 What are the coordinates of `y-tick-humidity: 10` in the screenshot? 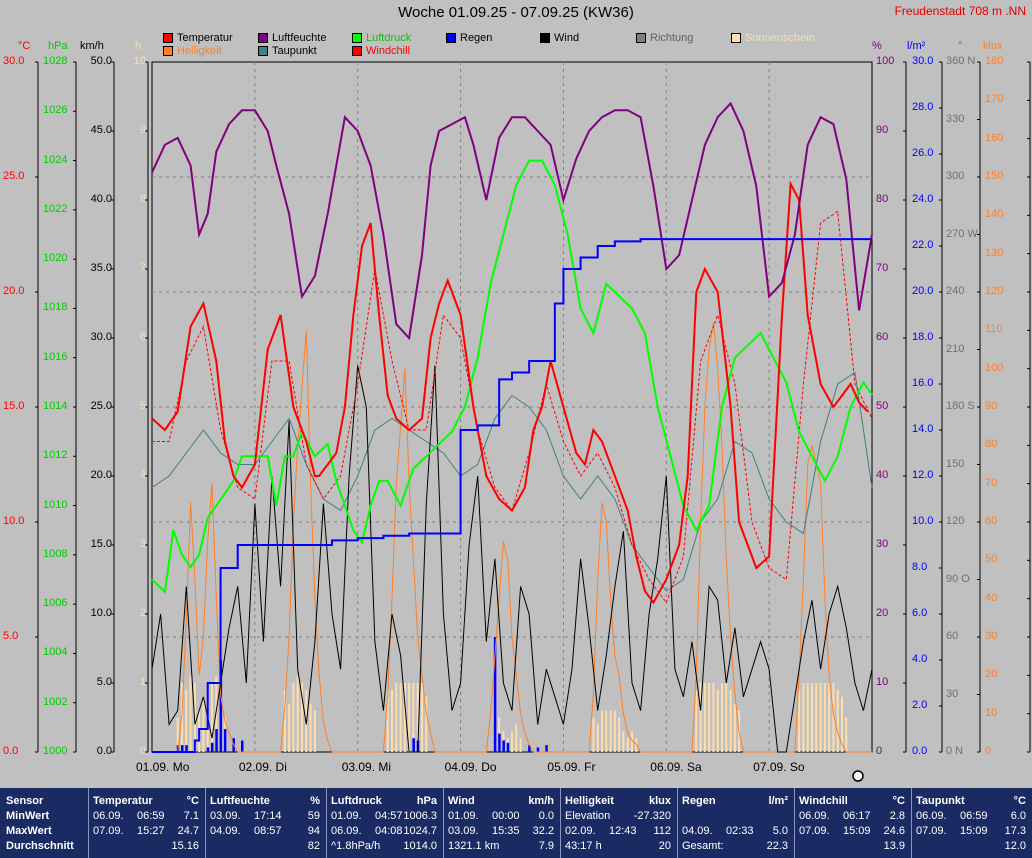 It's located at (882, 682).